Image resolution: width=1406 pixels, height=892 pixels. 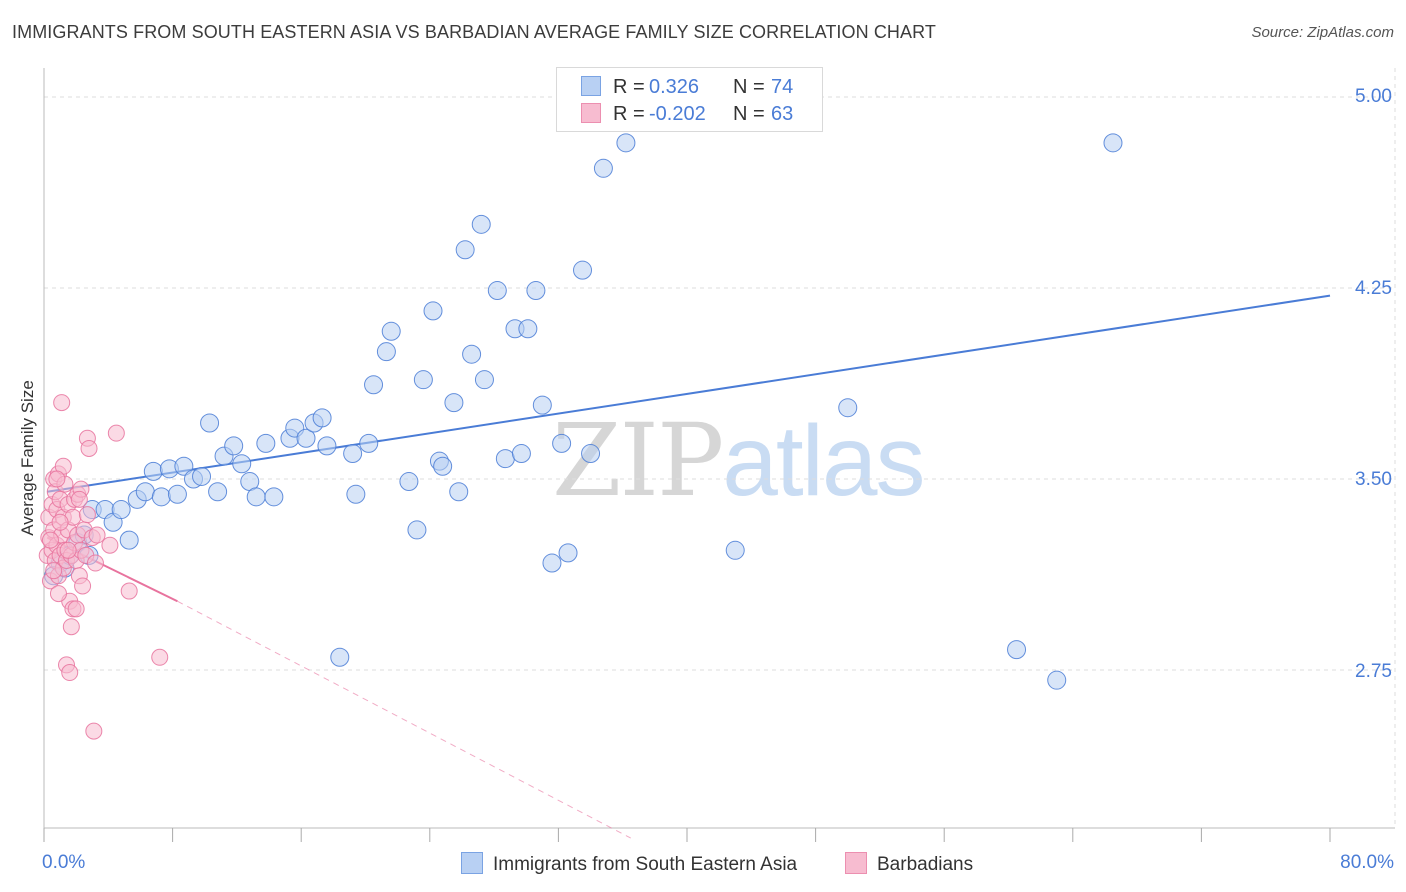 I want to click on legend-r-value: 0.326, so click(x=674, y=87).